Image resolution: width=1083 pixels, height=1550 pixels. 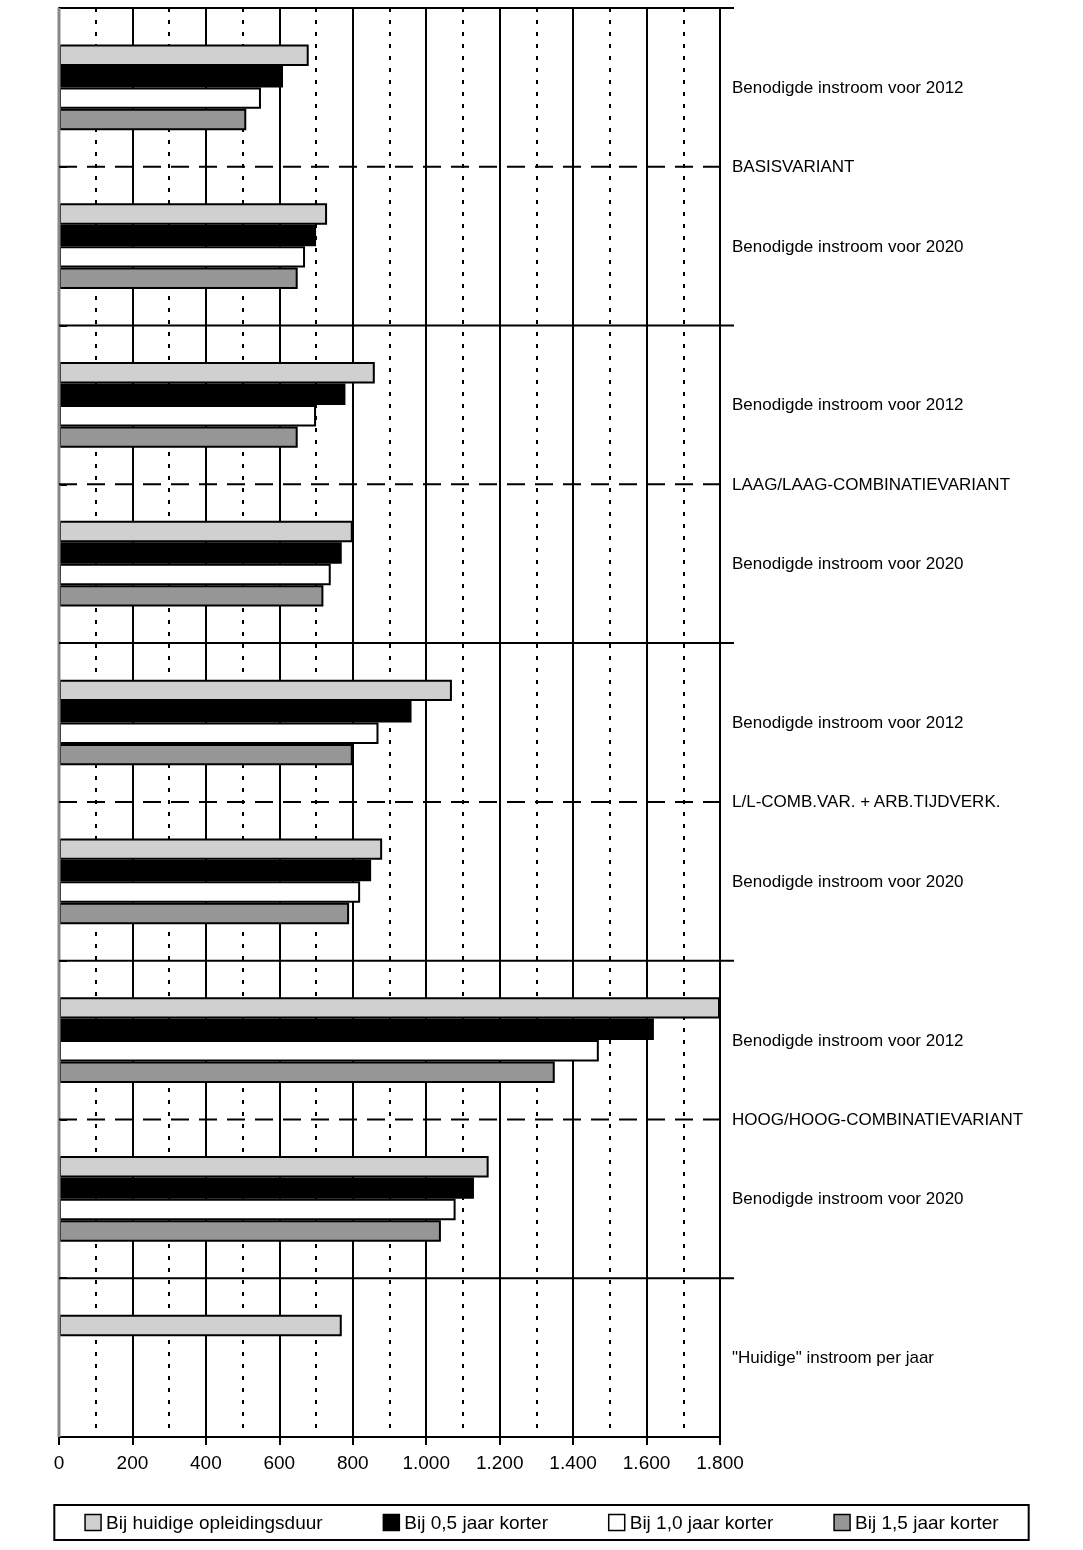 I want to click on legend-label: Bij huidige opleidingsduur, so click(x=215, y=1522).